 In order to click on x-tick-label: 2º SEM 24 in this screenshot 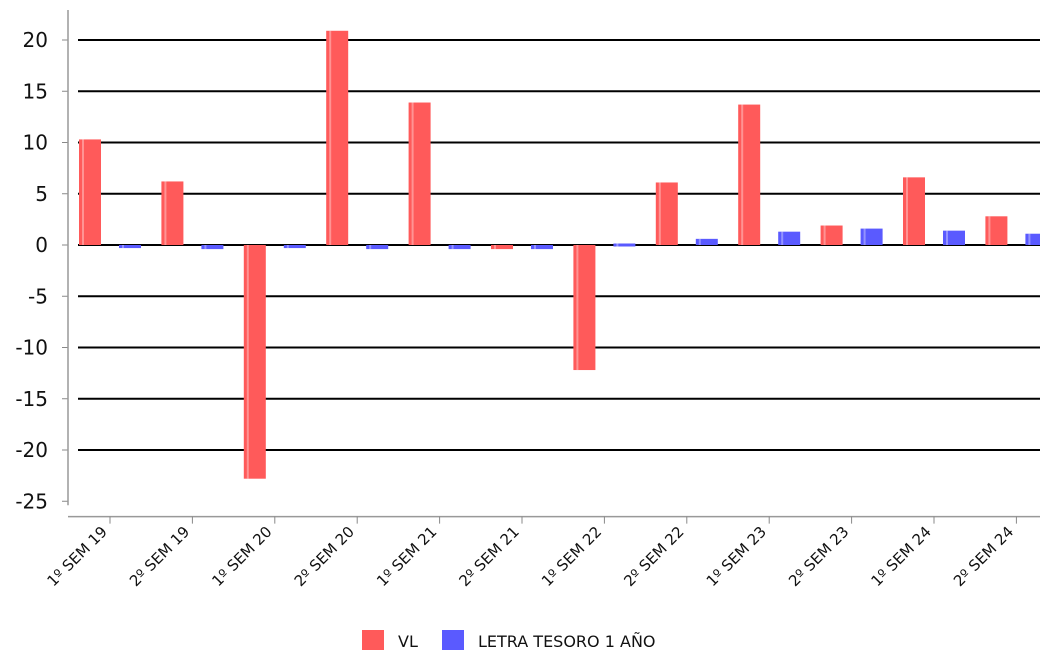, I will do `click(983, 556)`.